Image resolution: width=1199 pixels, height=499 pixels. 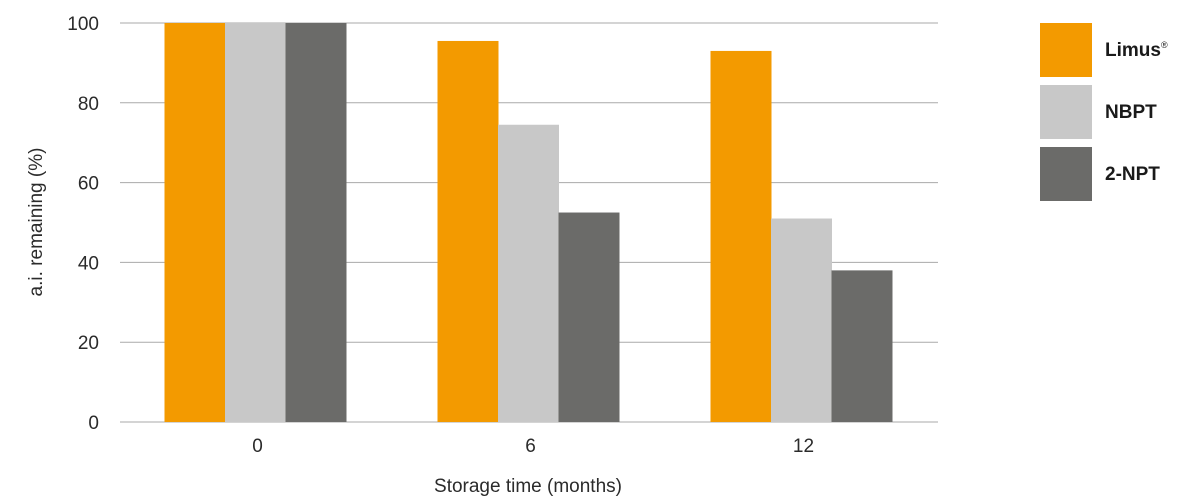 I want to click on legend-label-nbpt: NBPT, so click(x=1131, y=112).